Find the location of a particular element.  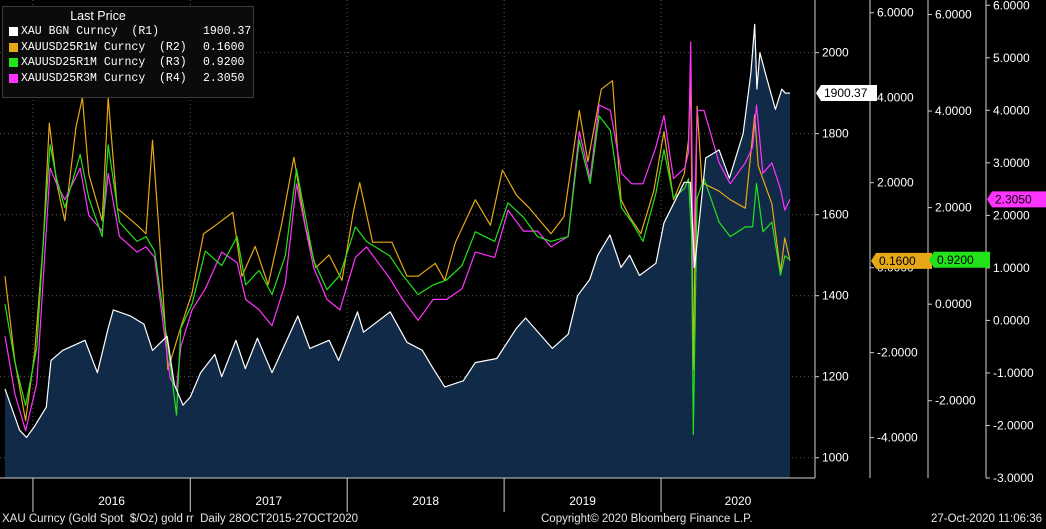

axis-tick-label: -4.0000 is located at coordinates (897, 438).